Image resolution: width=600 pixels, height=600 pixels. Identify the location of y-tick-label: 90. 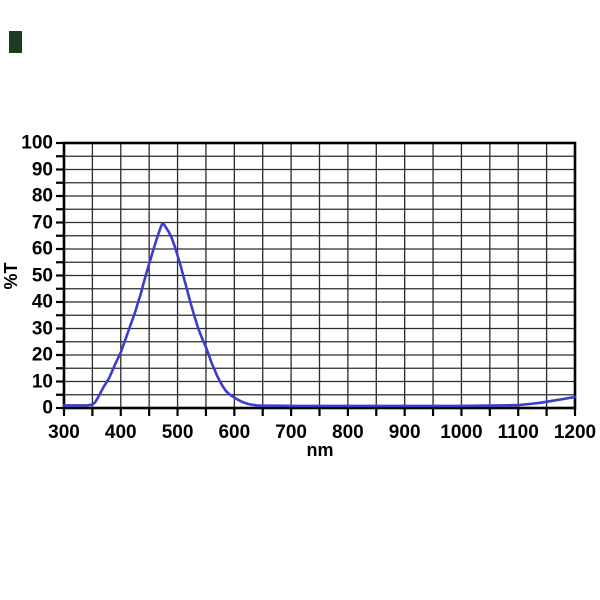
(42, 169).